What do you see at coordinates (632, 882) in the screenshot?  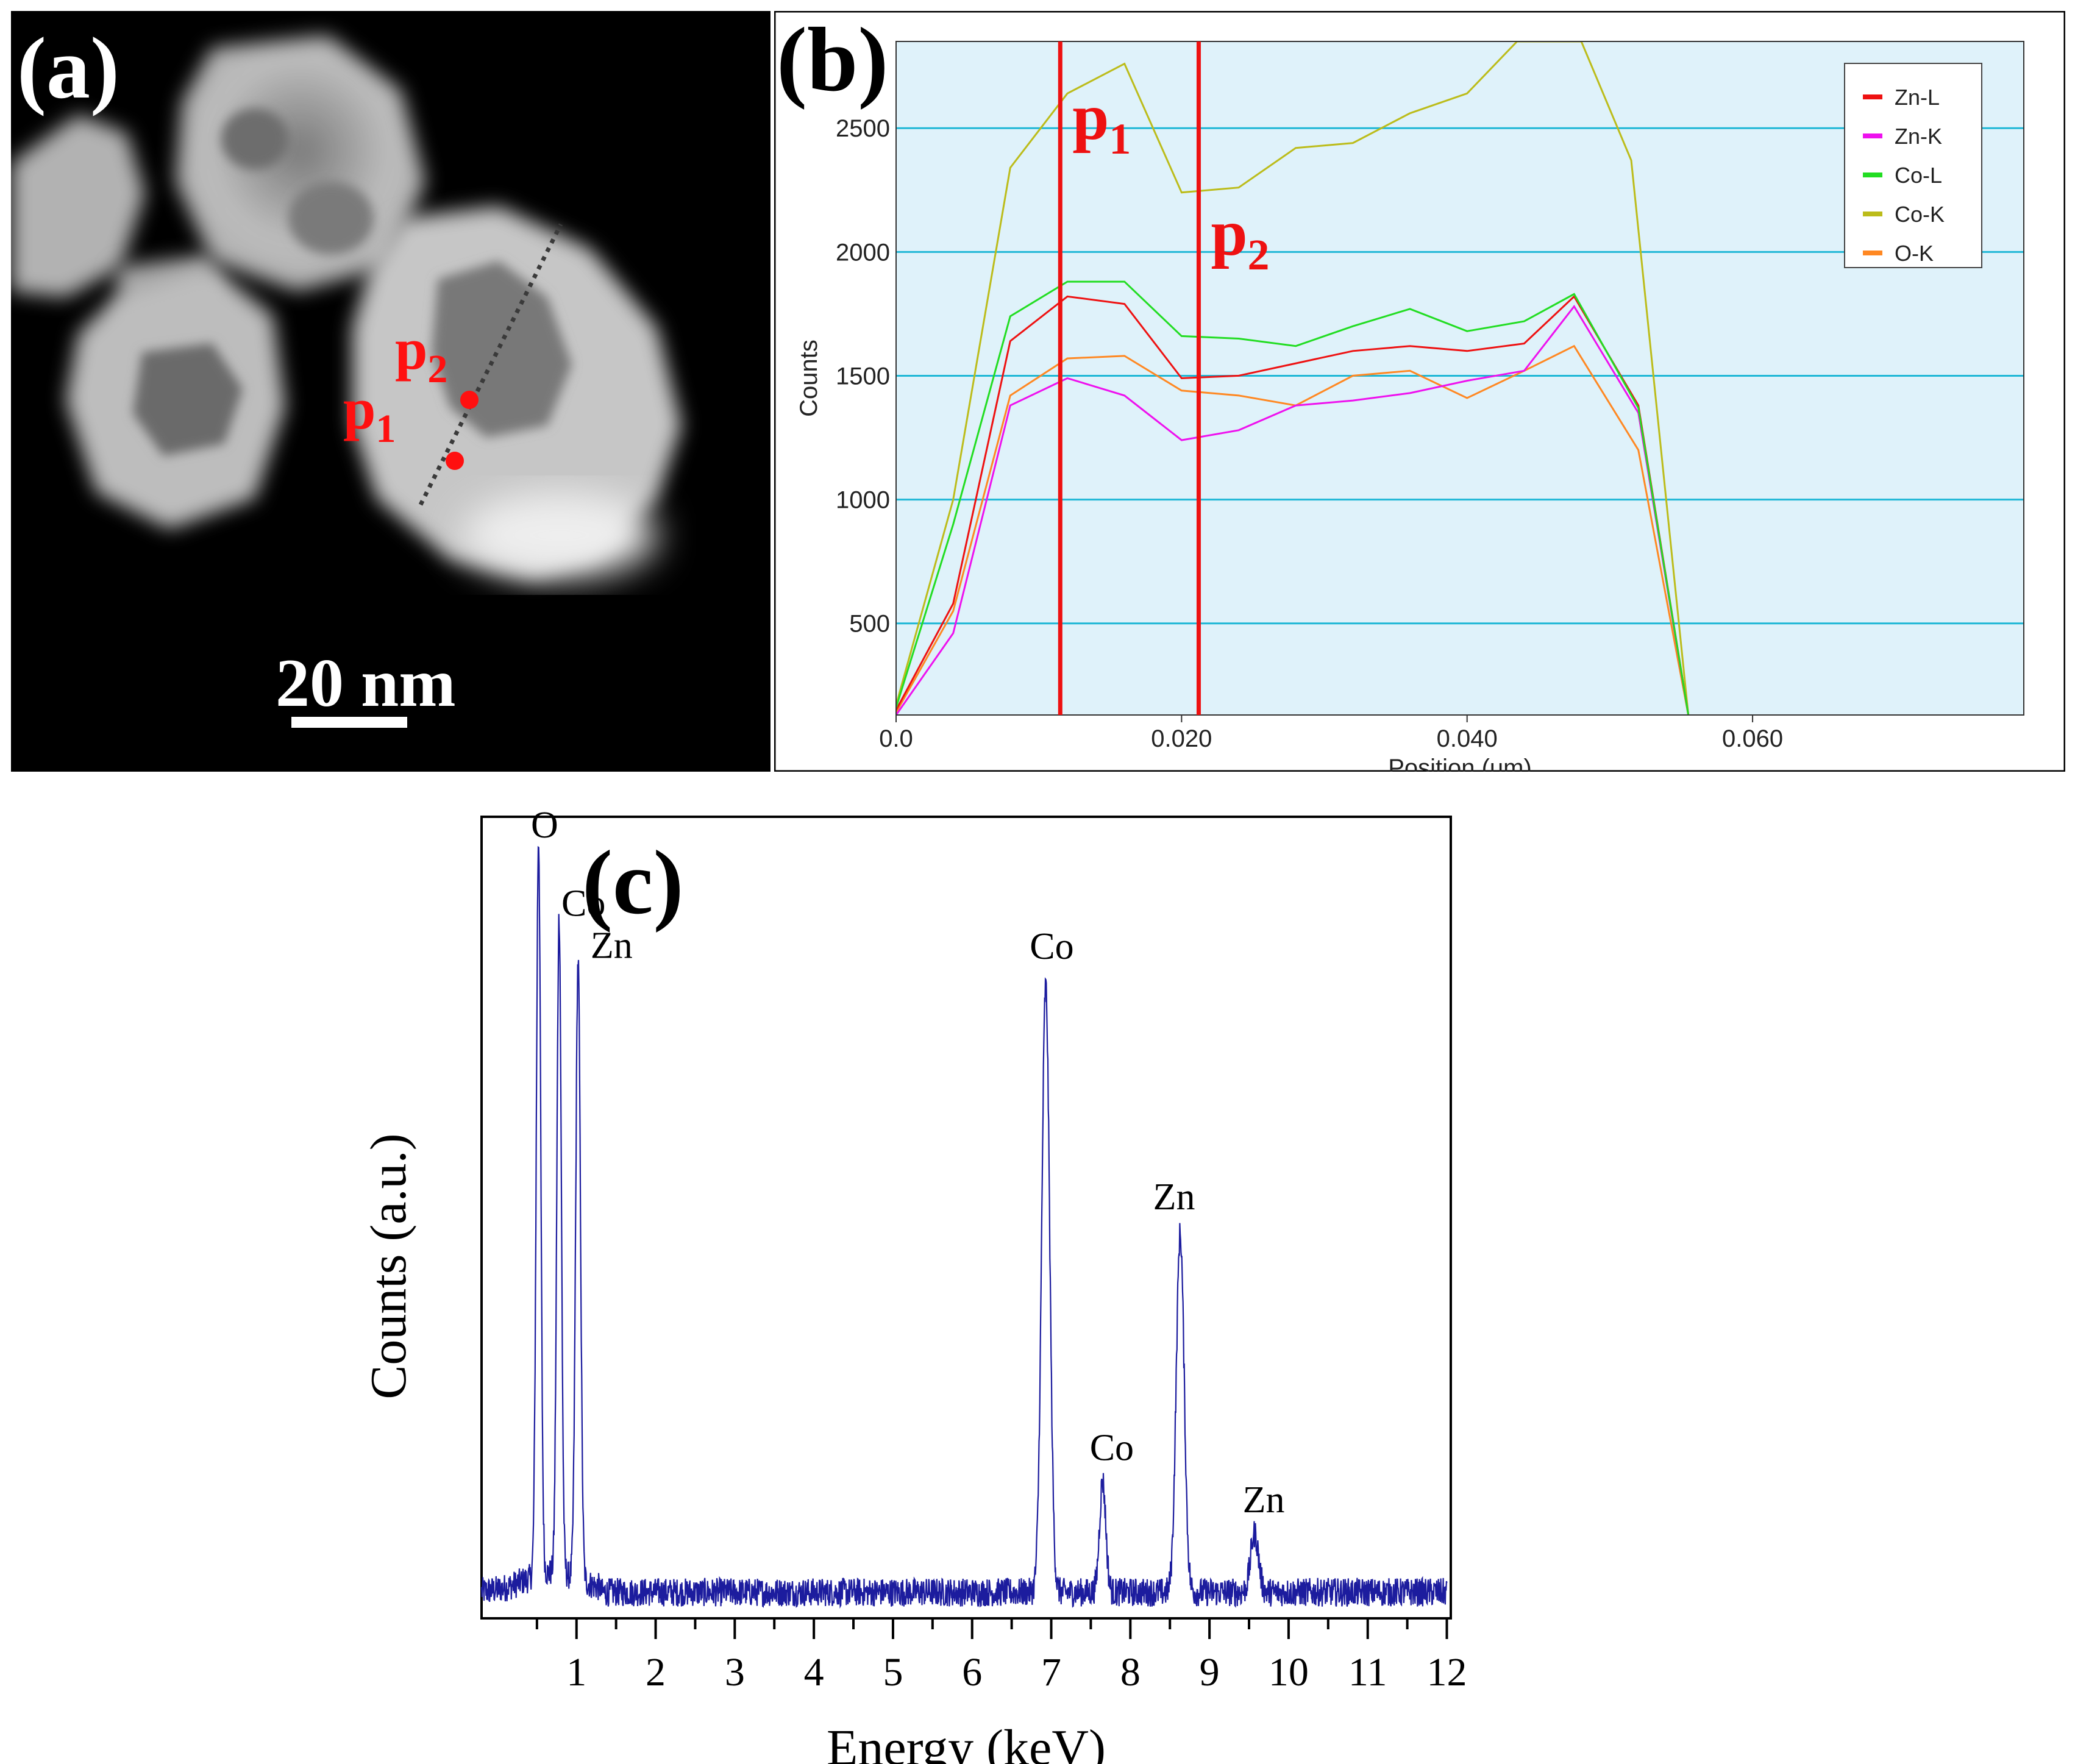 I see `panel-label-c: (c)` at bounding box center [632, 882].